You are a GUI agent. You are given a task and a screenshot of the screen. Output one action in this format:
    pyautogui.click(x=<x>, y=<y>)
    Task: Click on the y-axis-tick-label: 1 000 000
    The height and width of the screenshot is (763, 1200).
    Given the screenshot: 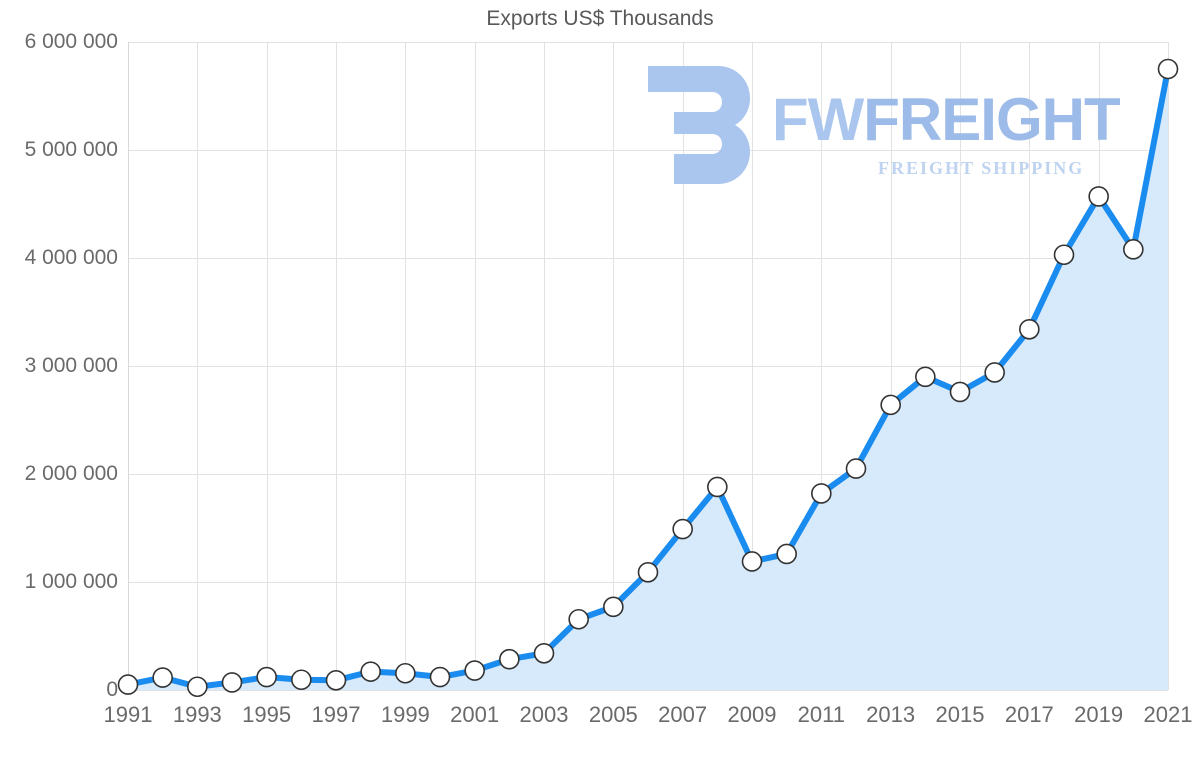 What is the action you would take?
    pyautogui.click(x=71, y=581)
    